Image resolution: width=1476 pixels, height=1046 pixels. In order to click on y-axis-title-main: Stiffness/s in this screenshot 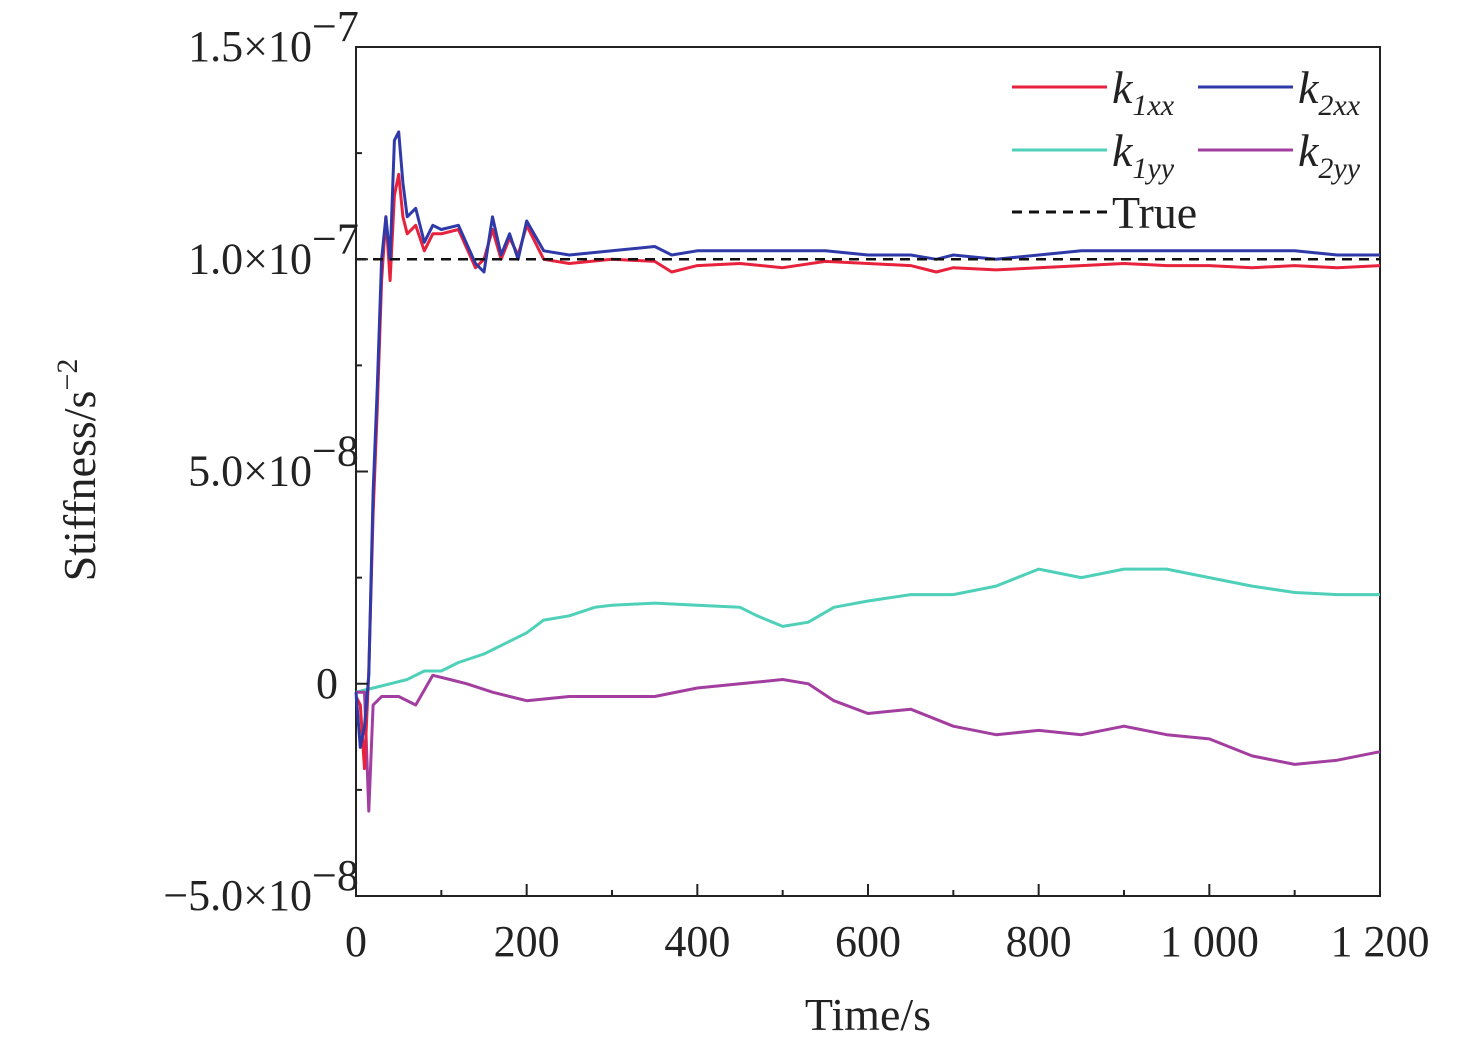, I will do `click(79, 486)`.